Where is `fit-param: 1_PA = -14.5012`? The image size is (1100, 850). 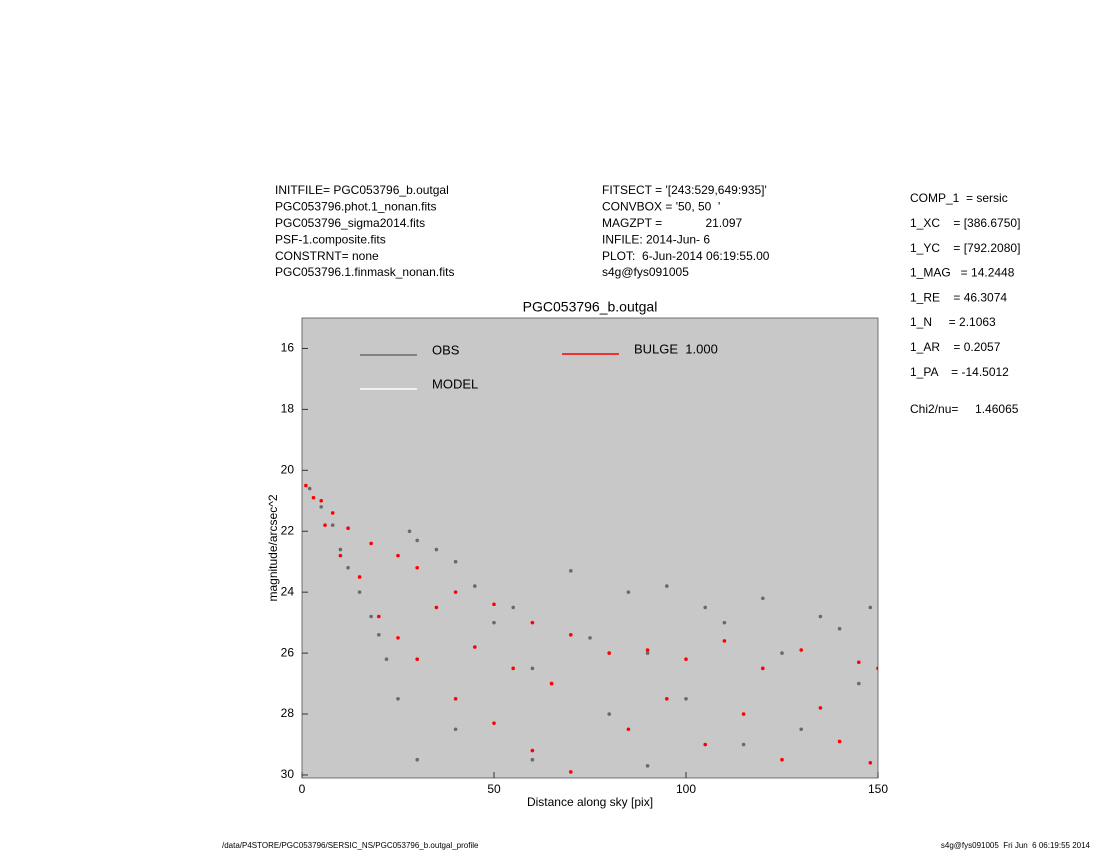 fit-param: 1_PA = -14.5012 is located at coordinates (959, 372).